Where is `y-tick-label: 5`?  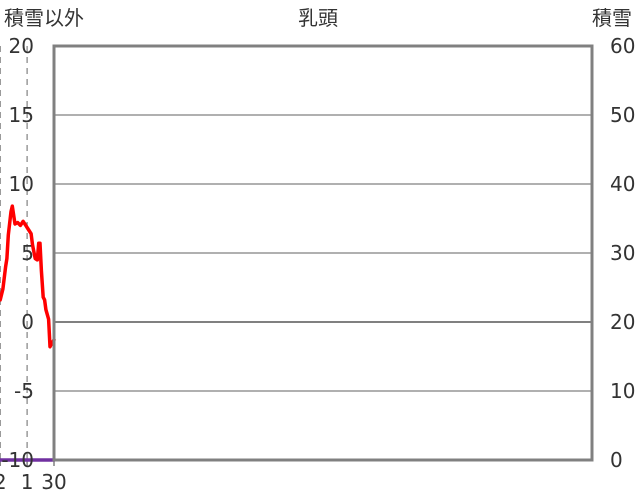
y-tick-label: 5 is located at coordinates (27, 253).